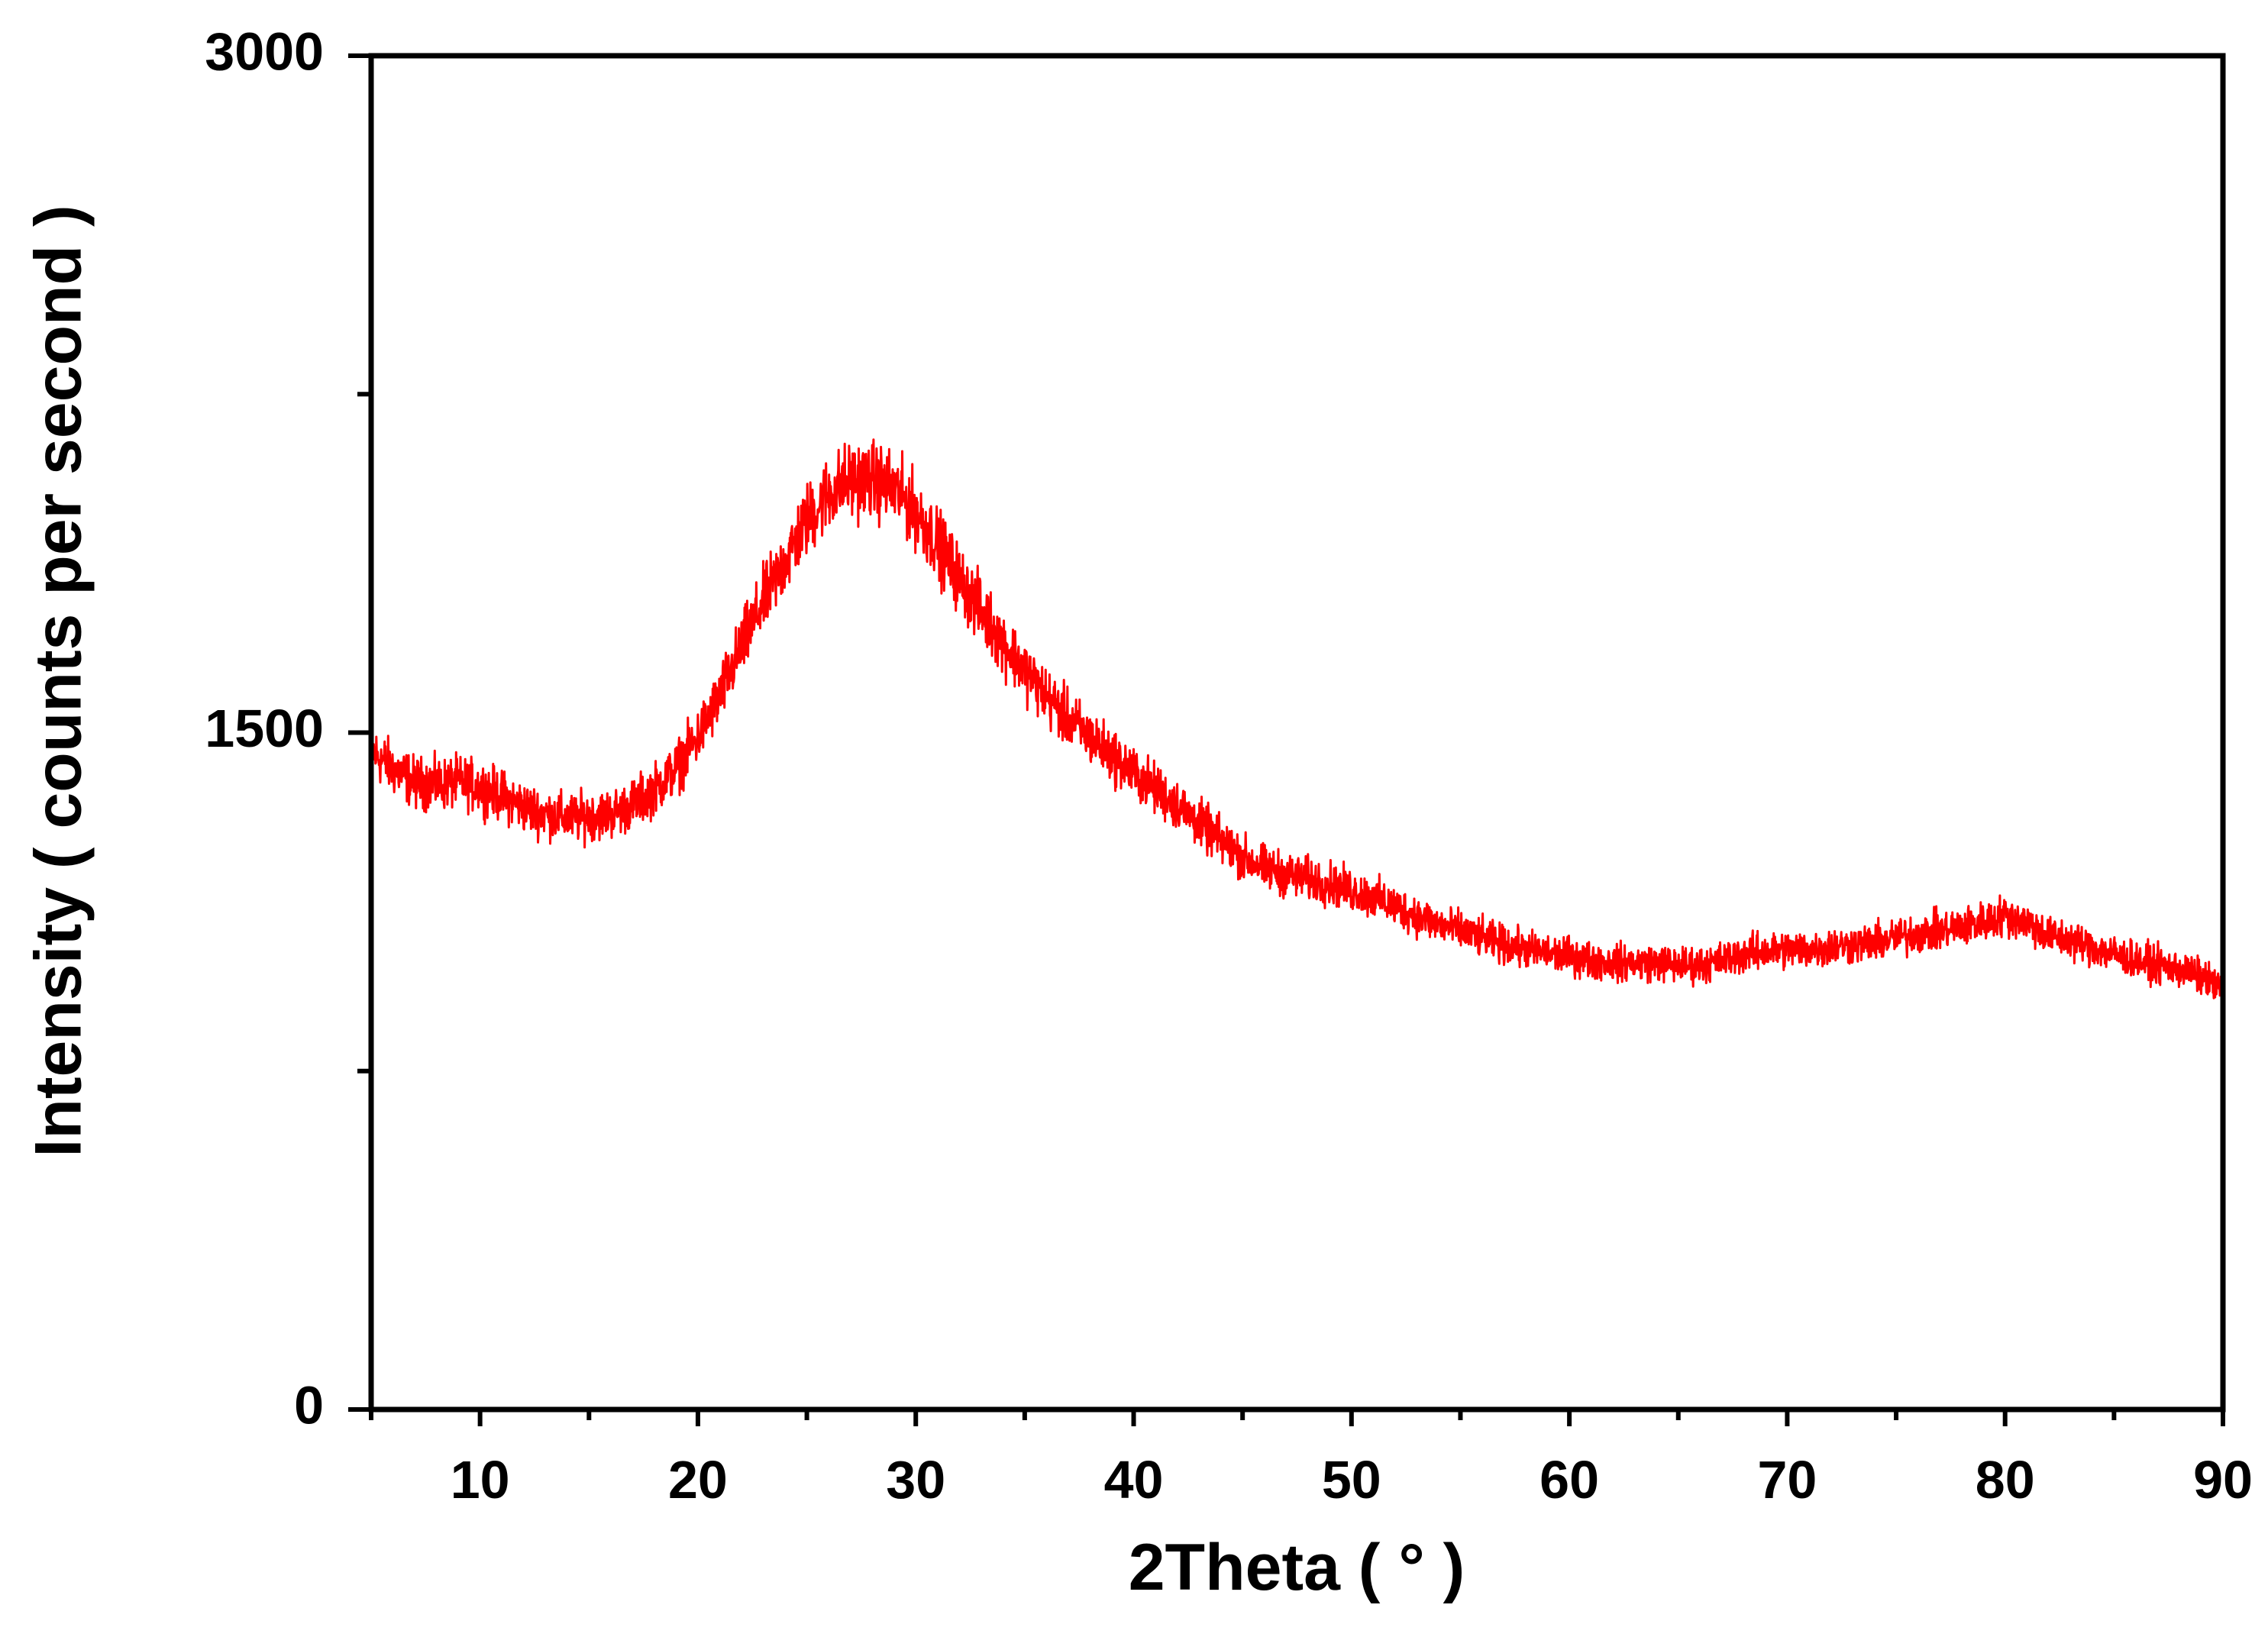  Describe the element at coordinates (1352, 1480) in the screenshot. I see `x-tick-label: 50` at that location.